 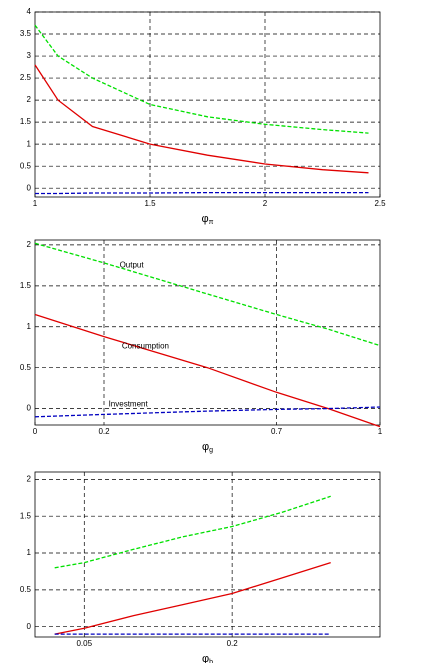 I want to click on y-tick-label: 3, so click(x=29, y=55).